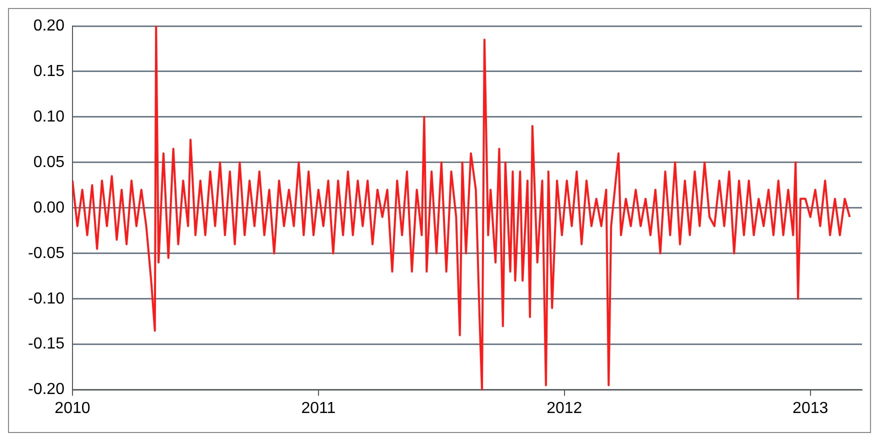 This screenshot has width=878, height=441. Describe the element at coordinates (49, 162) in the screenshot. I see `y-tick-label: 0.05` at that location.